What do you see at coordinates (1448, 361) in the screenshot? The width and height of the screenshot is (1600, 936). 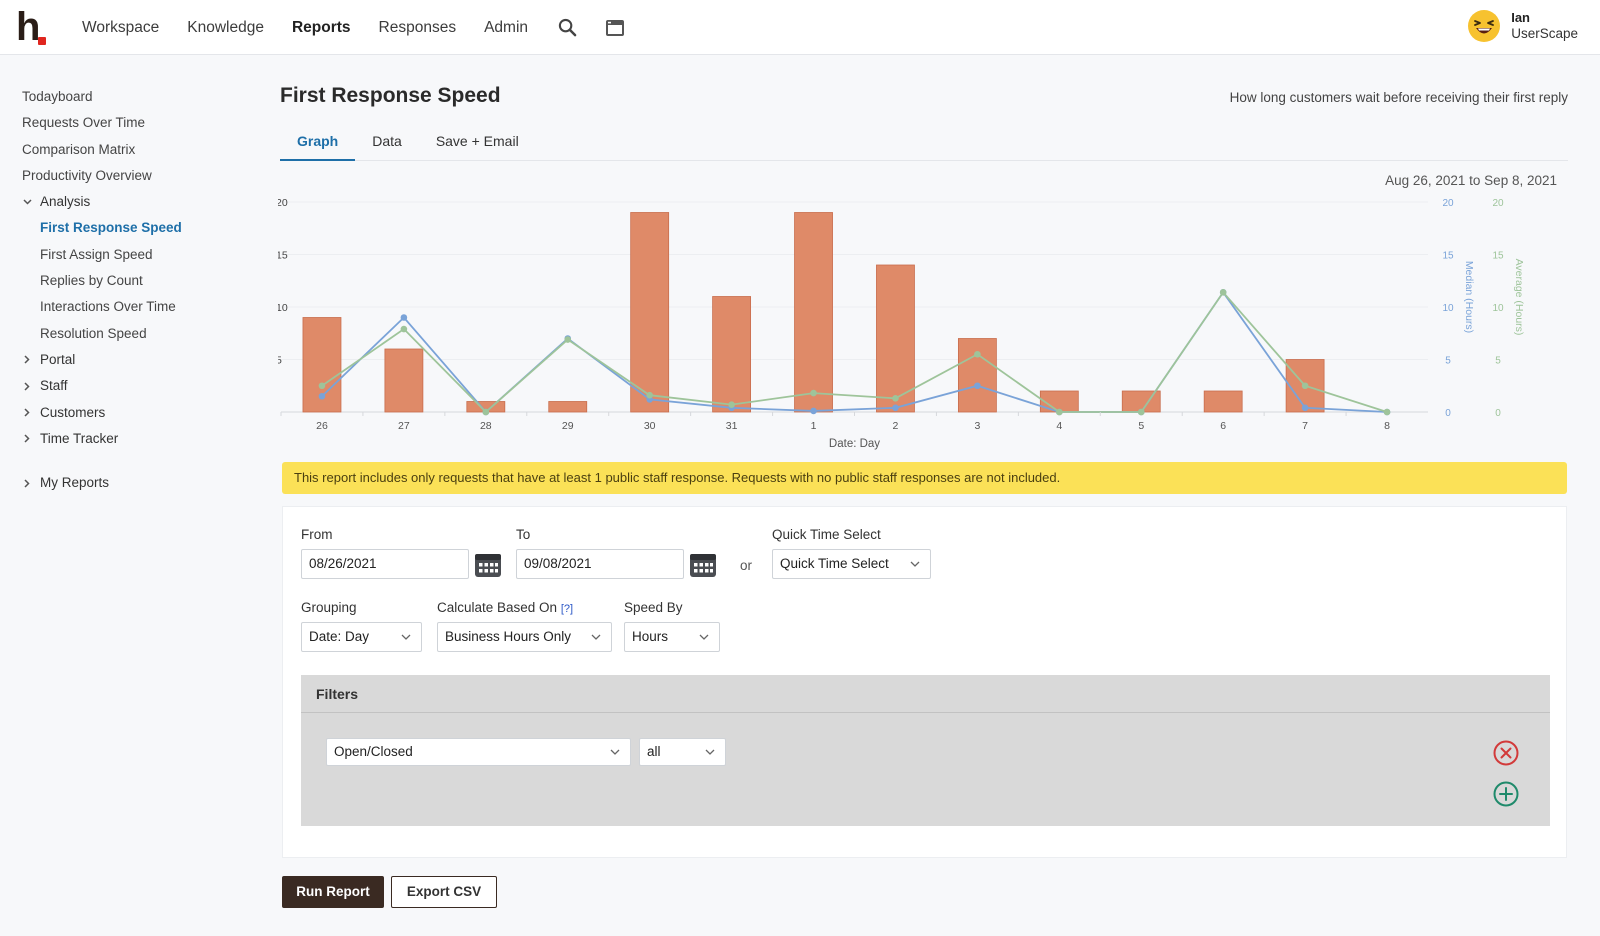 I see `right-axis-tick: 5` at bounding box center [1448, 361].